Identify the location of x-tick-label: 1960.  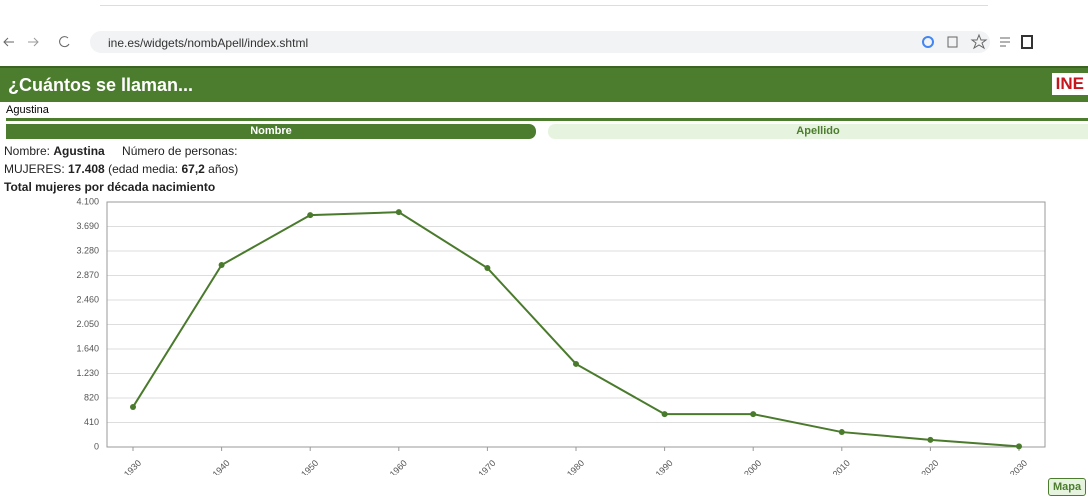
(398, 466).